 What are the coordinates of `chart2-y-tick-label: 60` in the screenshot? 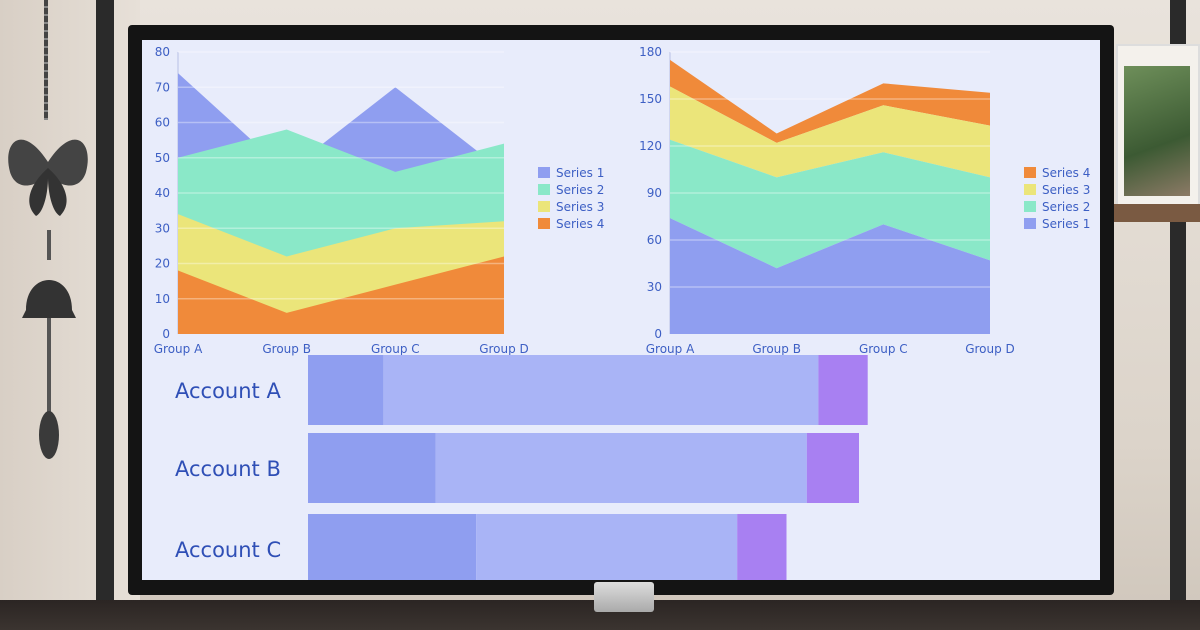 It's located at (654, 240).